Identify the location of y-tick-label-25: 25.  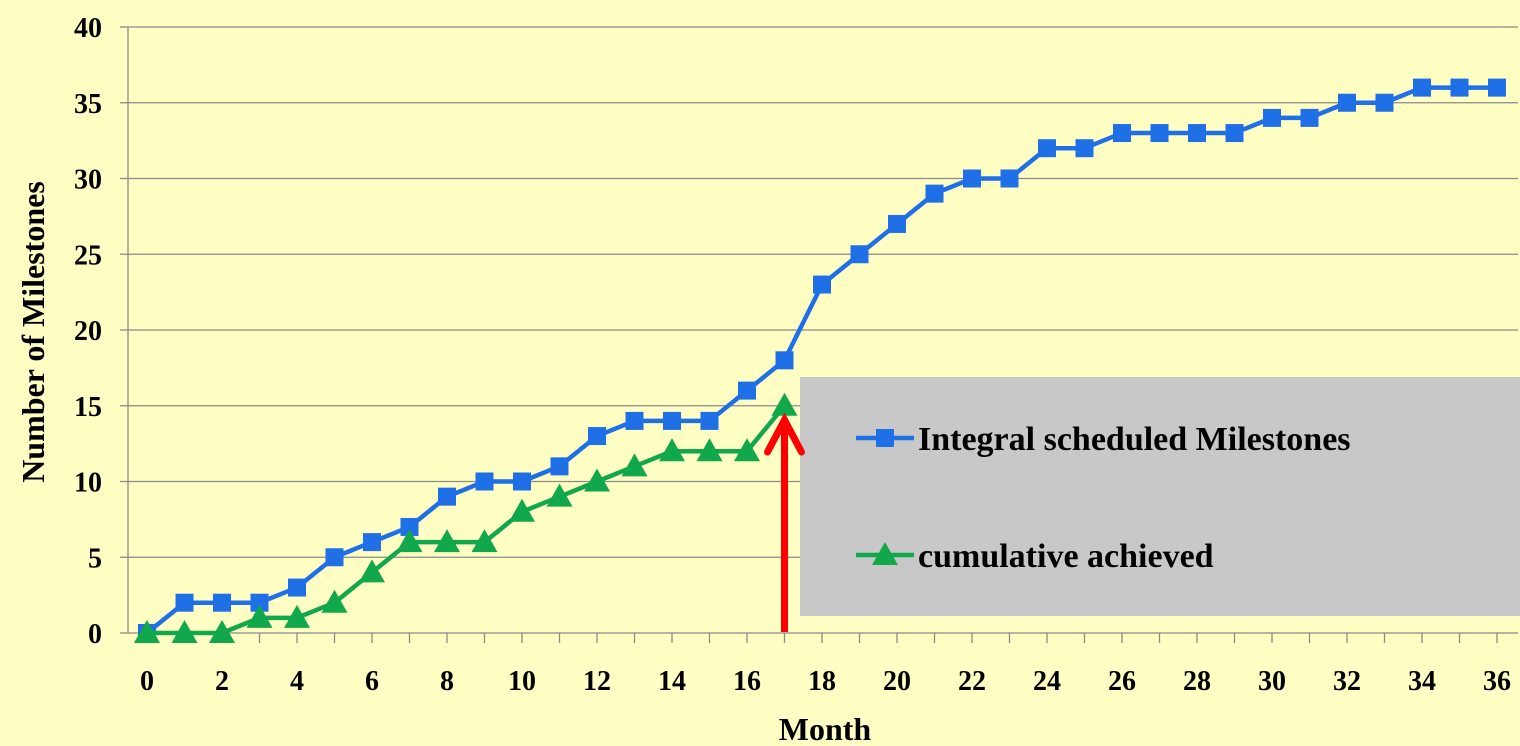
(88, 255).